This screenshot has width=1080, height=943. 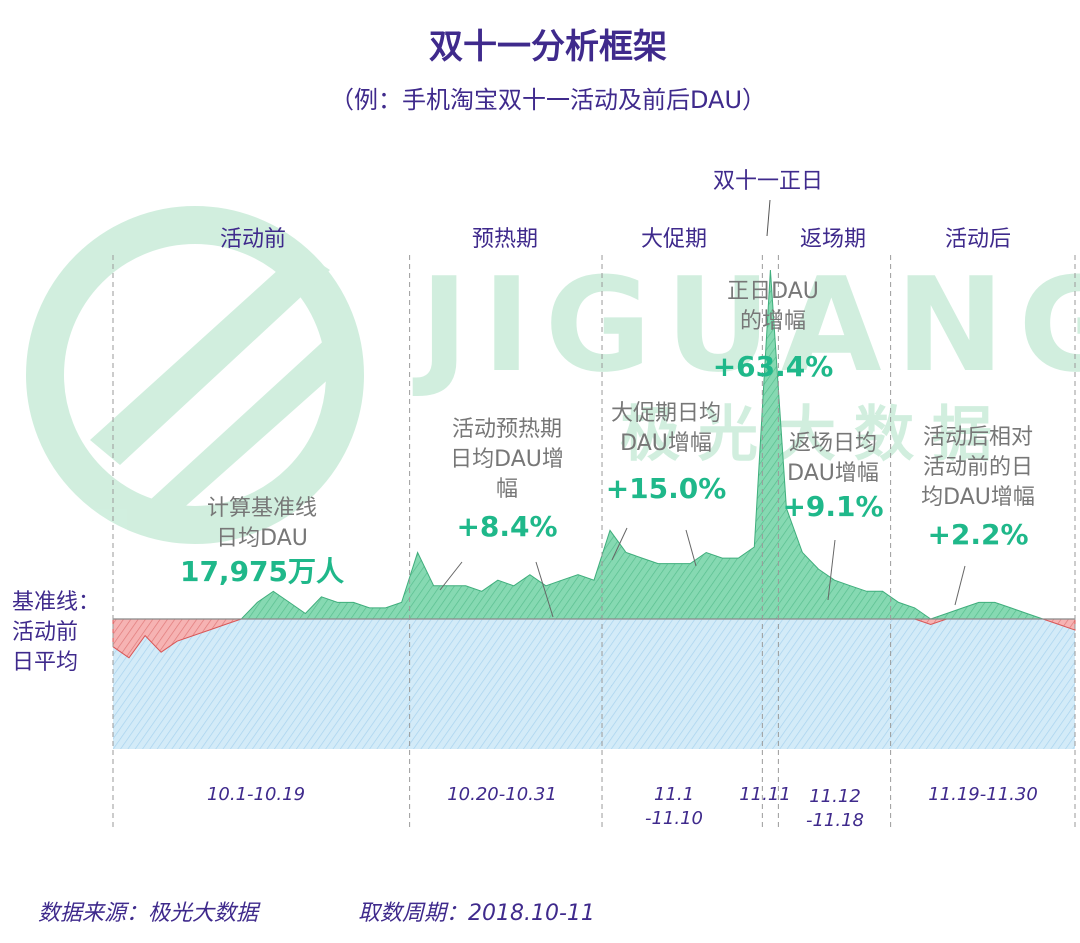 I want to click on annotation-baseline-line: 日均DAU, so click(x=262, y=538).